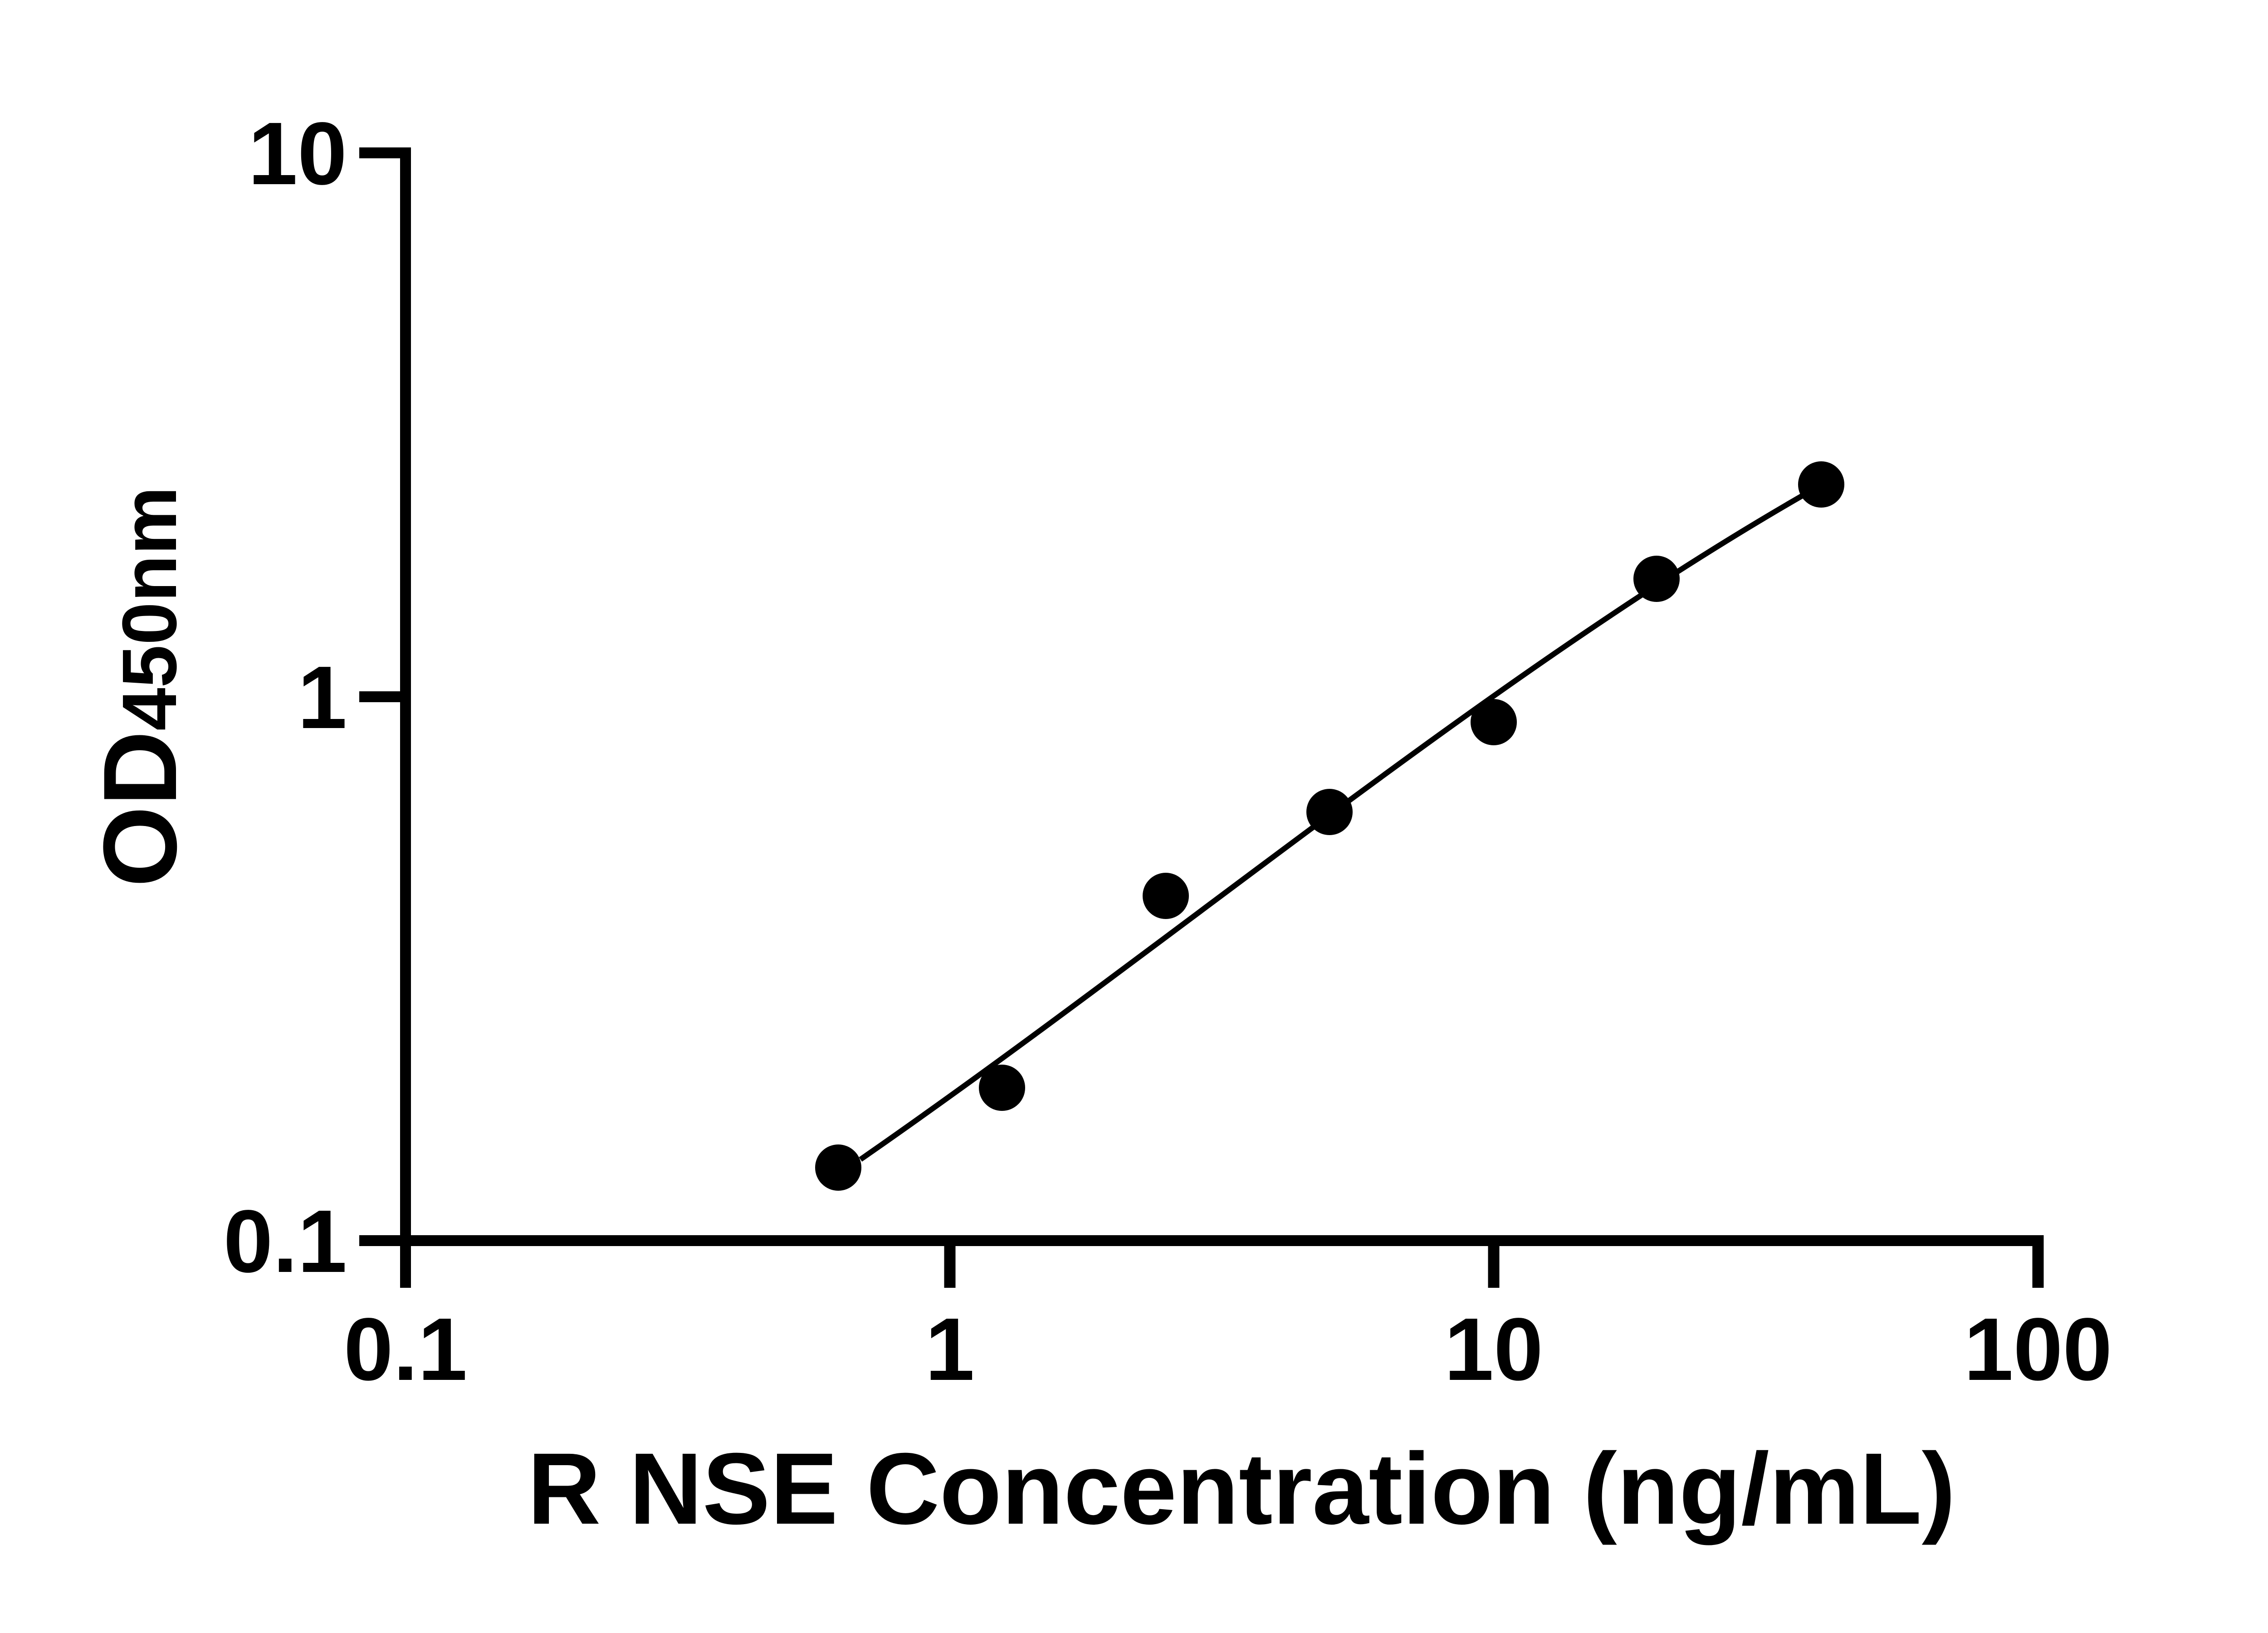 The image size is (2268, 1633). I want to click on svg-text: 100, so click(2038, 1349).